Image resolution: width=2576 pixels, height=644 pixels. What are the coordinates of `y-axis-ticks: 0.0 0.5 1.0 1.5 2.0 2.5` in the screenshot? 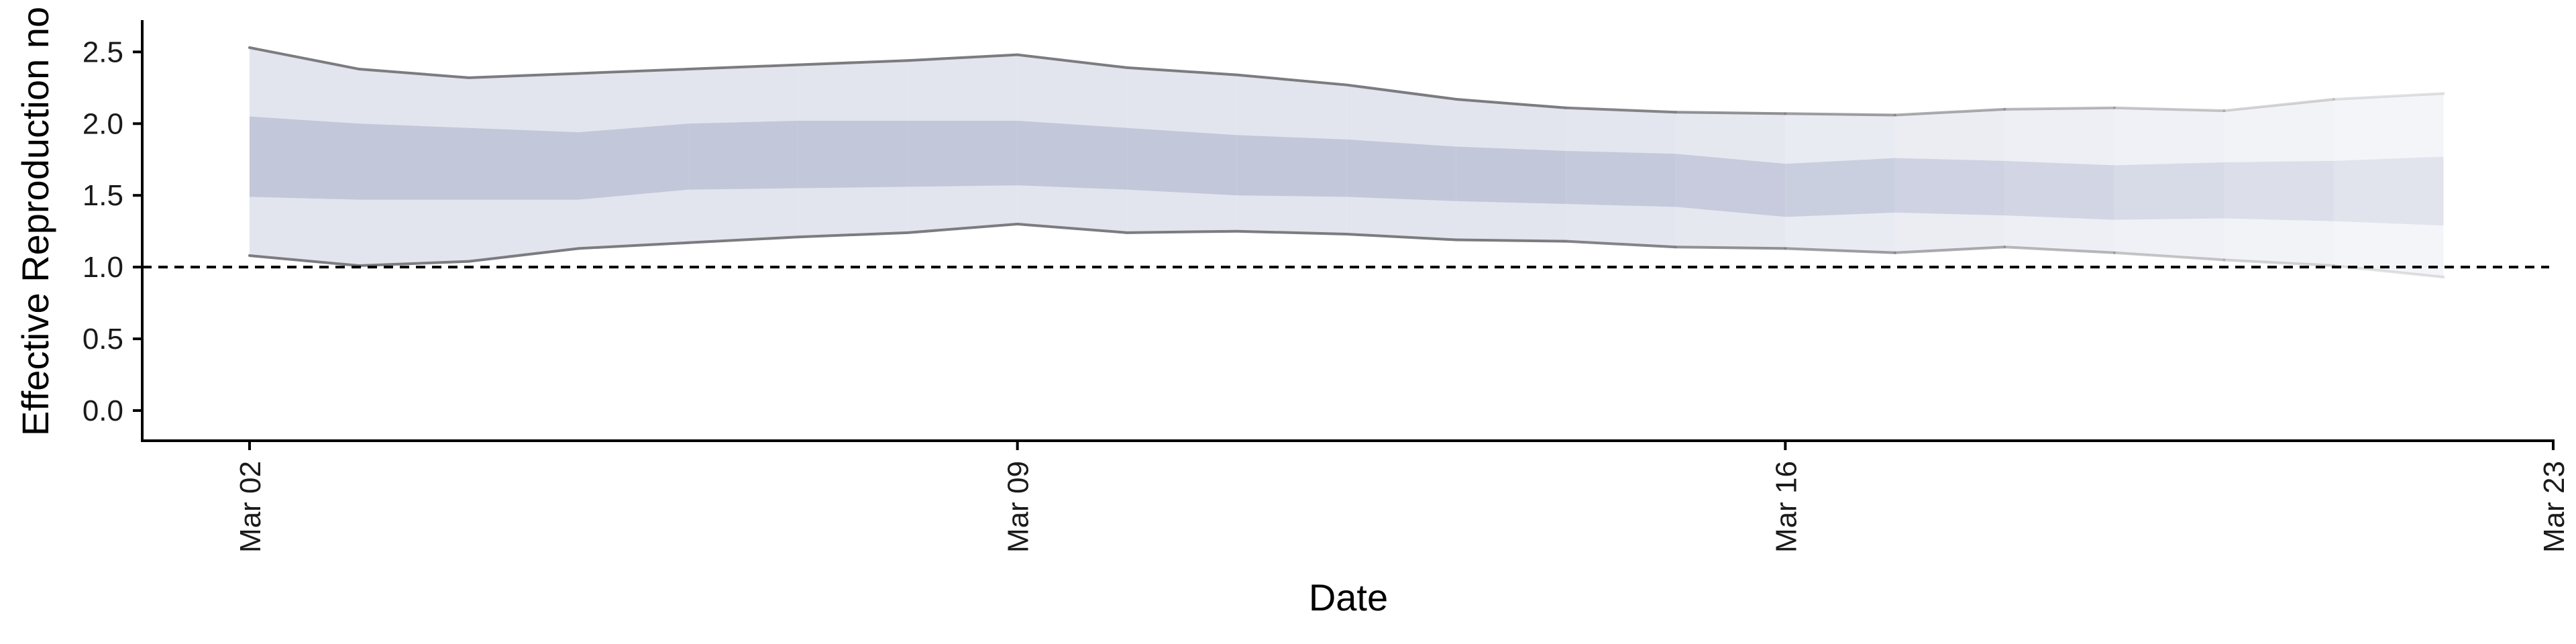 It's located at (112, 231).